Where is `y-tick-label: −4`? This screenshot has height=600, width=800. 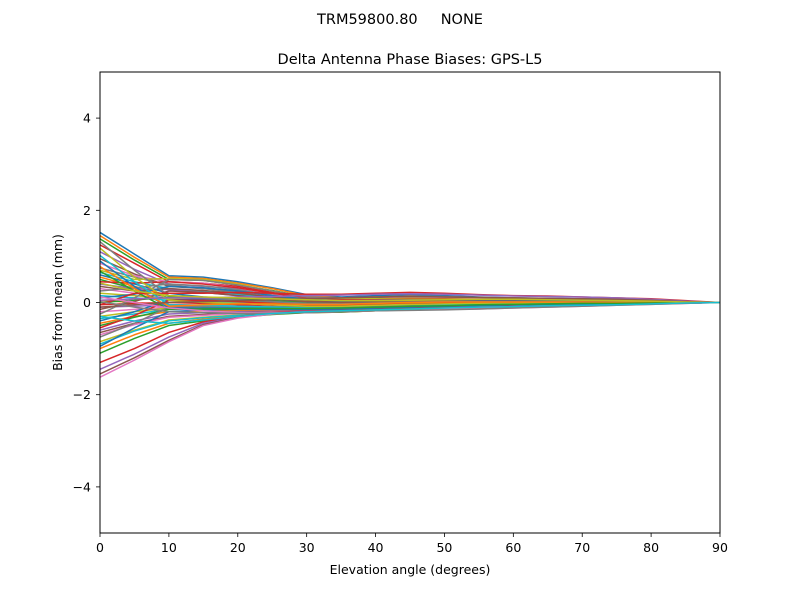 y-tick-label: −4 is located at coordinates (82, 486).